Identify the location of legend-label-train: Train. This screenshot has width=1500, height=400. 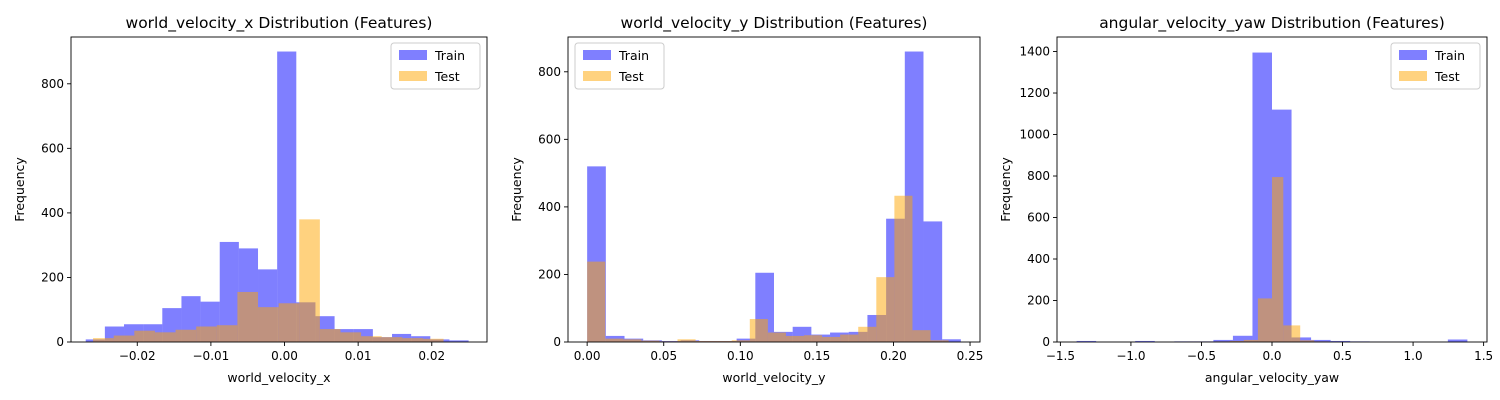
(633, 55).